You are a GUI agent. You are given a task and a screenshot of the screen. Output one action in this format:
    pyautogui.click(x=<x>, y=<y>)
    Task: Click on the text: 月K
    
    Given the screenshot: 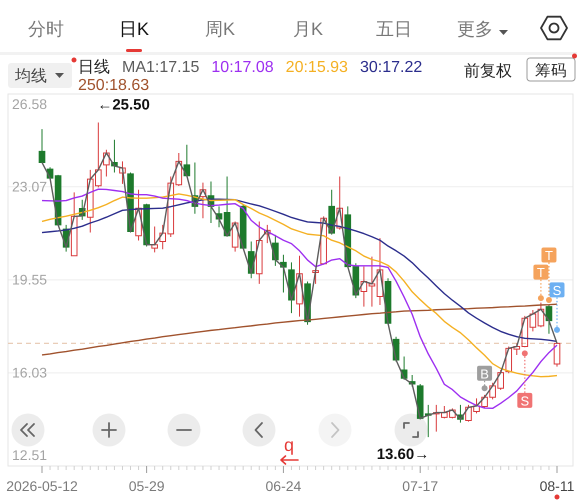 What is the action you would take?
    pyautogui.click(x=308, y=29)
    